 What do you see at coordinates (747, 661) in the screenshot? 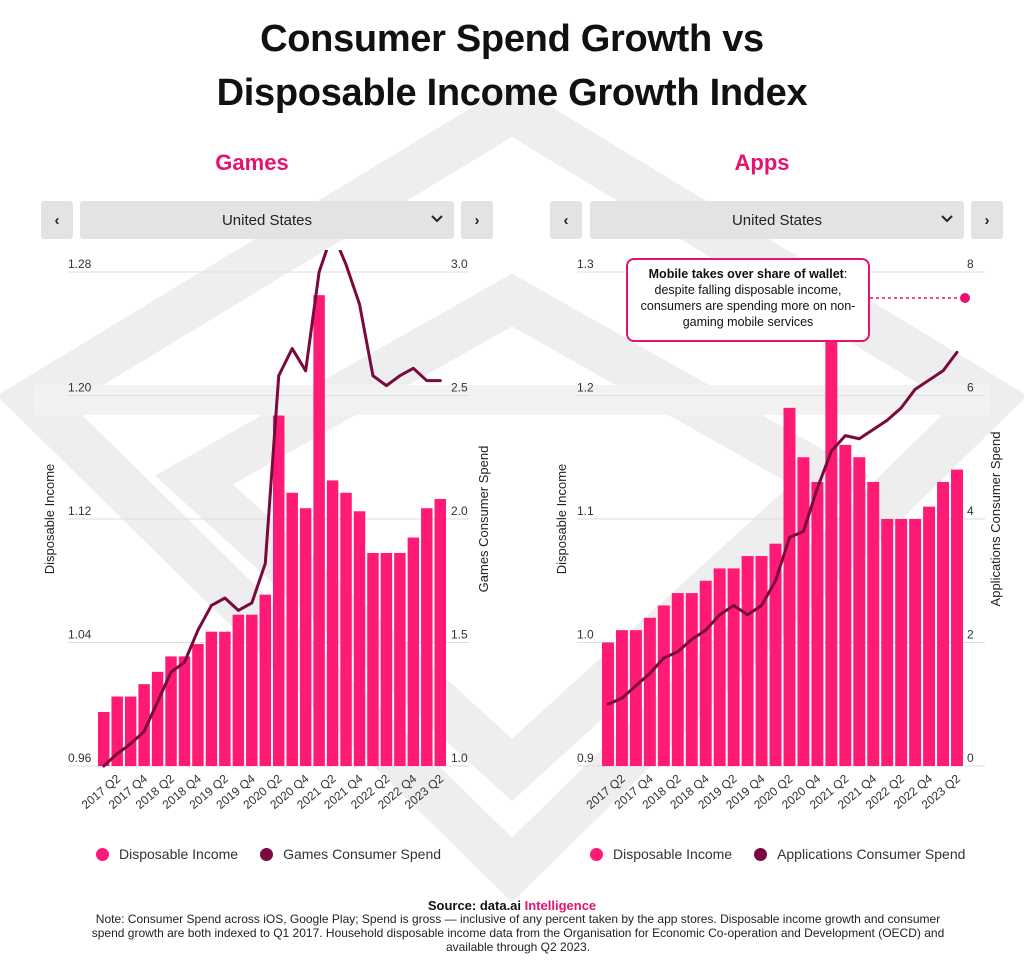
I see `bar-2019-q3` at bounding box center [747, 661].